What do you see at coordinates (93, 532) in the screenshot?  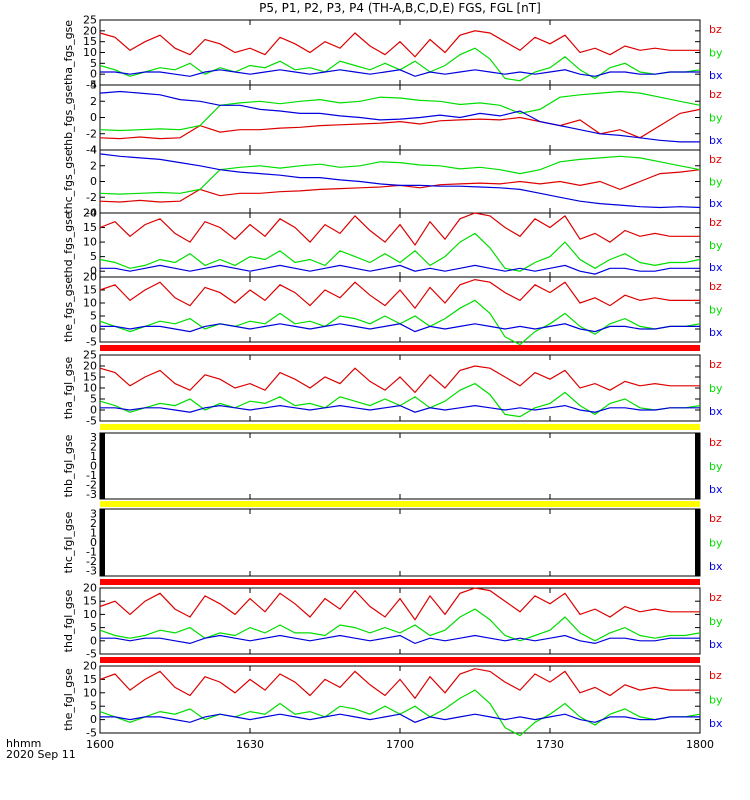 I see `y-tick-label: 1` at bounding box center [93, 532].